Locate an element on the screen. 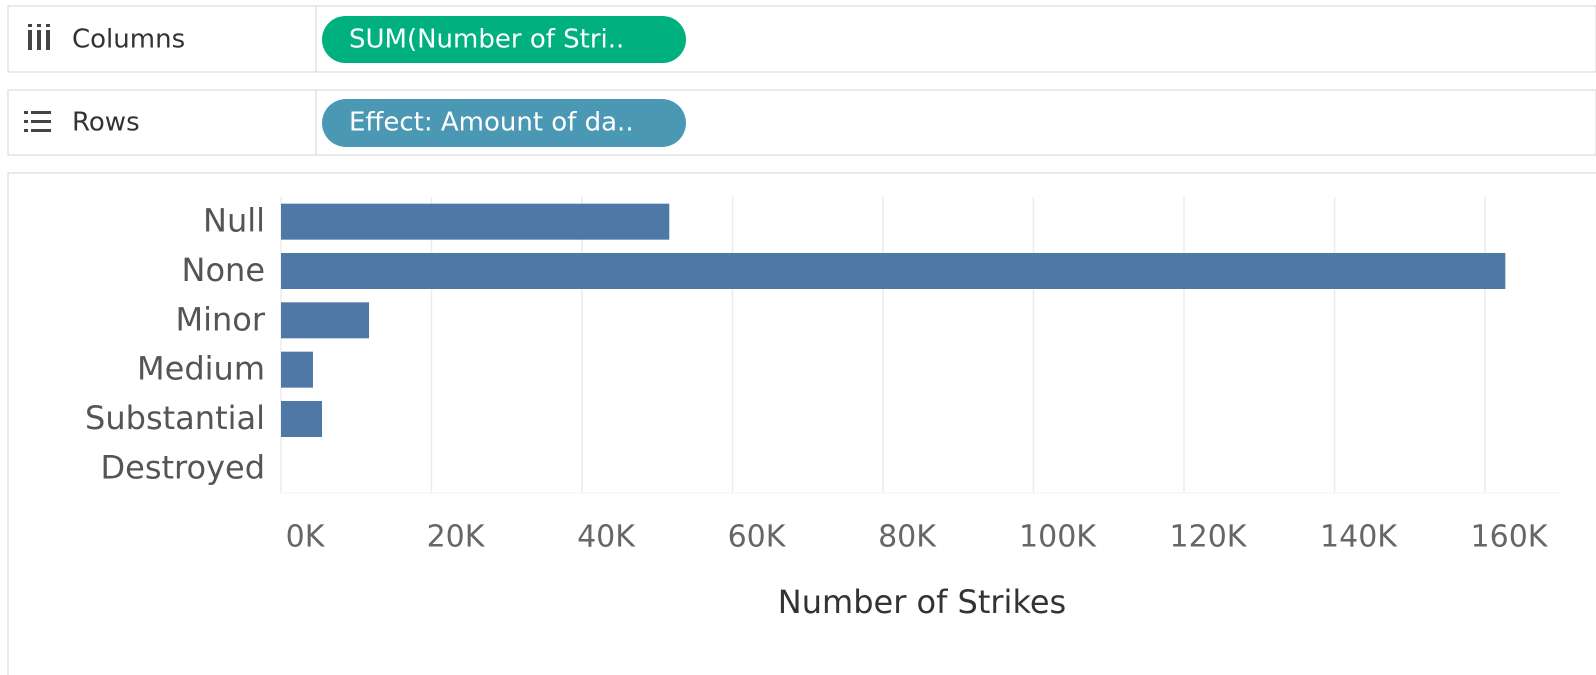 This screenshot has height=675, width=1596. x-tick-label: 0K is located at coordinates (306, 537).